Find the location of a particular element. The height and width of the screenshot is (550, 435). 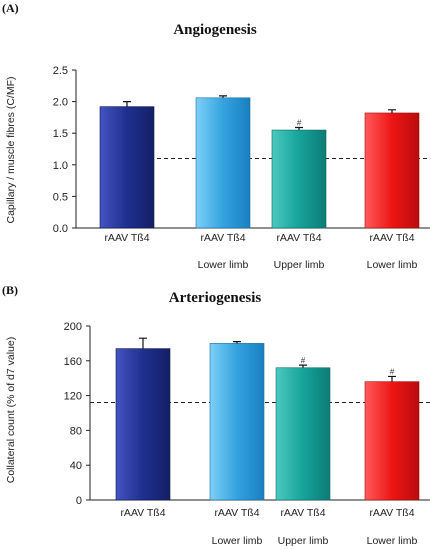

panel-b-error-bars is located at coordinates (267, 359).